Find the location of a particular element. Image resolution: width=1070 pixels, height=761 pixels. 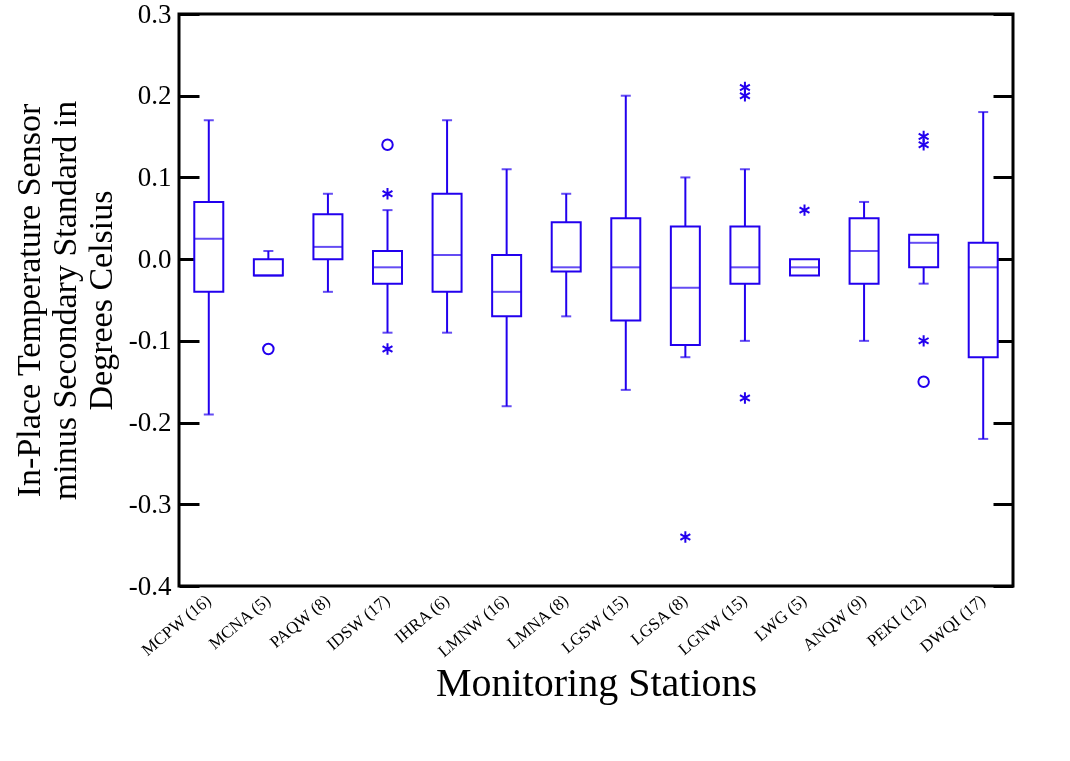

y-tick-label: -0.4 is located at coordinates (150, 585).